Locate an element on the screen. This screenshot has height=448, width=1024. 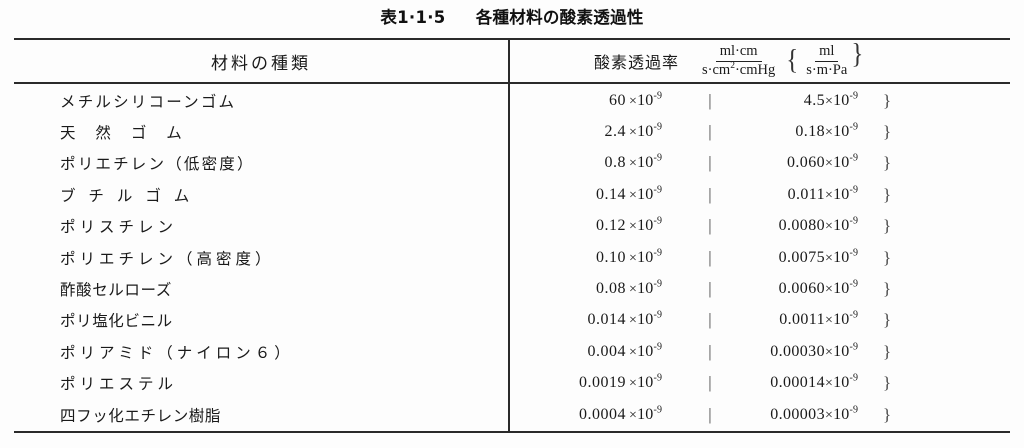
value-cmhg: 0.12 is located at coordinates (611, 226).